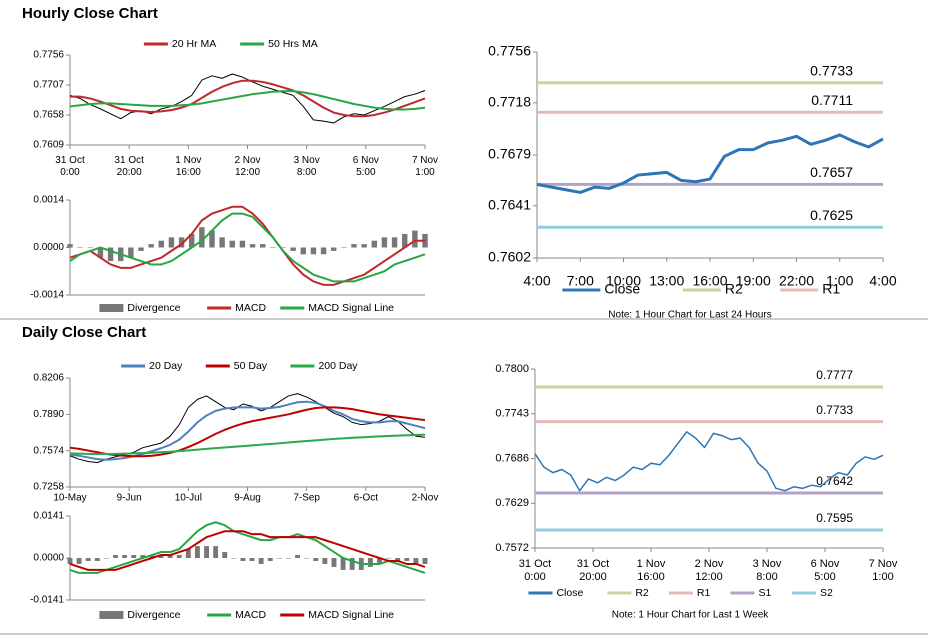 The width and height of the screenshot is (928, 638). Describe the element at coordinates (509, 257) in the screenshot. I see `y-tick-label: 0.7602` at that location.